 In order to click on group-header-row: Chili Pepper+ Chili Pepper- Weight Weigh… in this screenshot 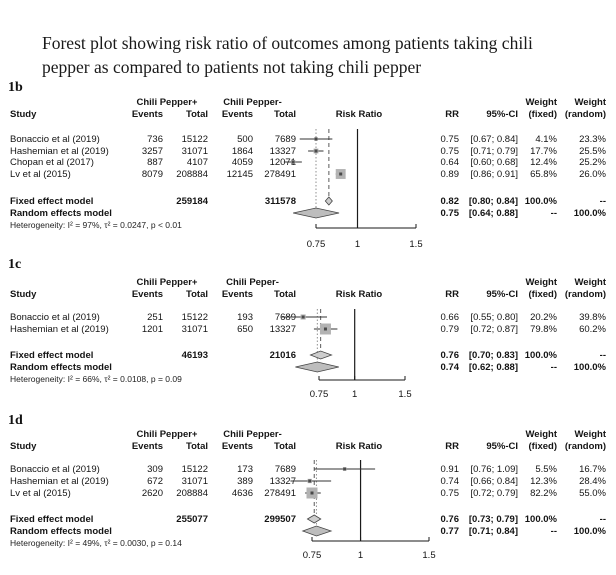, I will do `click(308, 103)`.